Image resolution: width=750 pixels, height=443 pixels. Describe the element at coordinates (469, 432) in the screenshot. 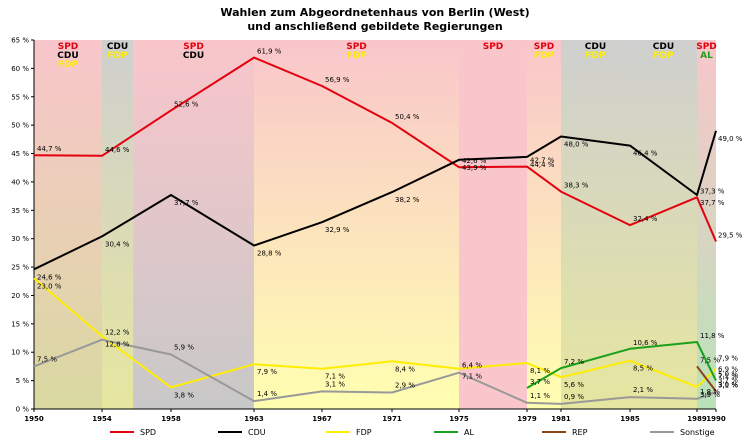

I see `legend-label-al: AL` at that location.